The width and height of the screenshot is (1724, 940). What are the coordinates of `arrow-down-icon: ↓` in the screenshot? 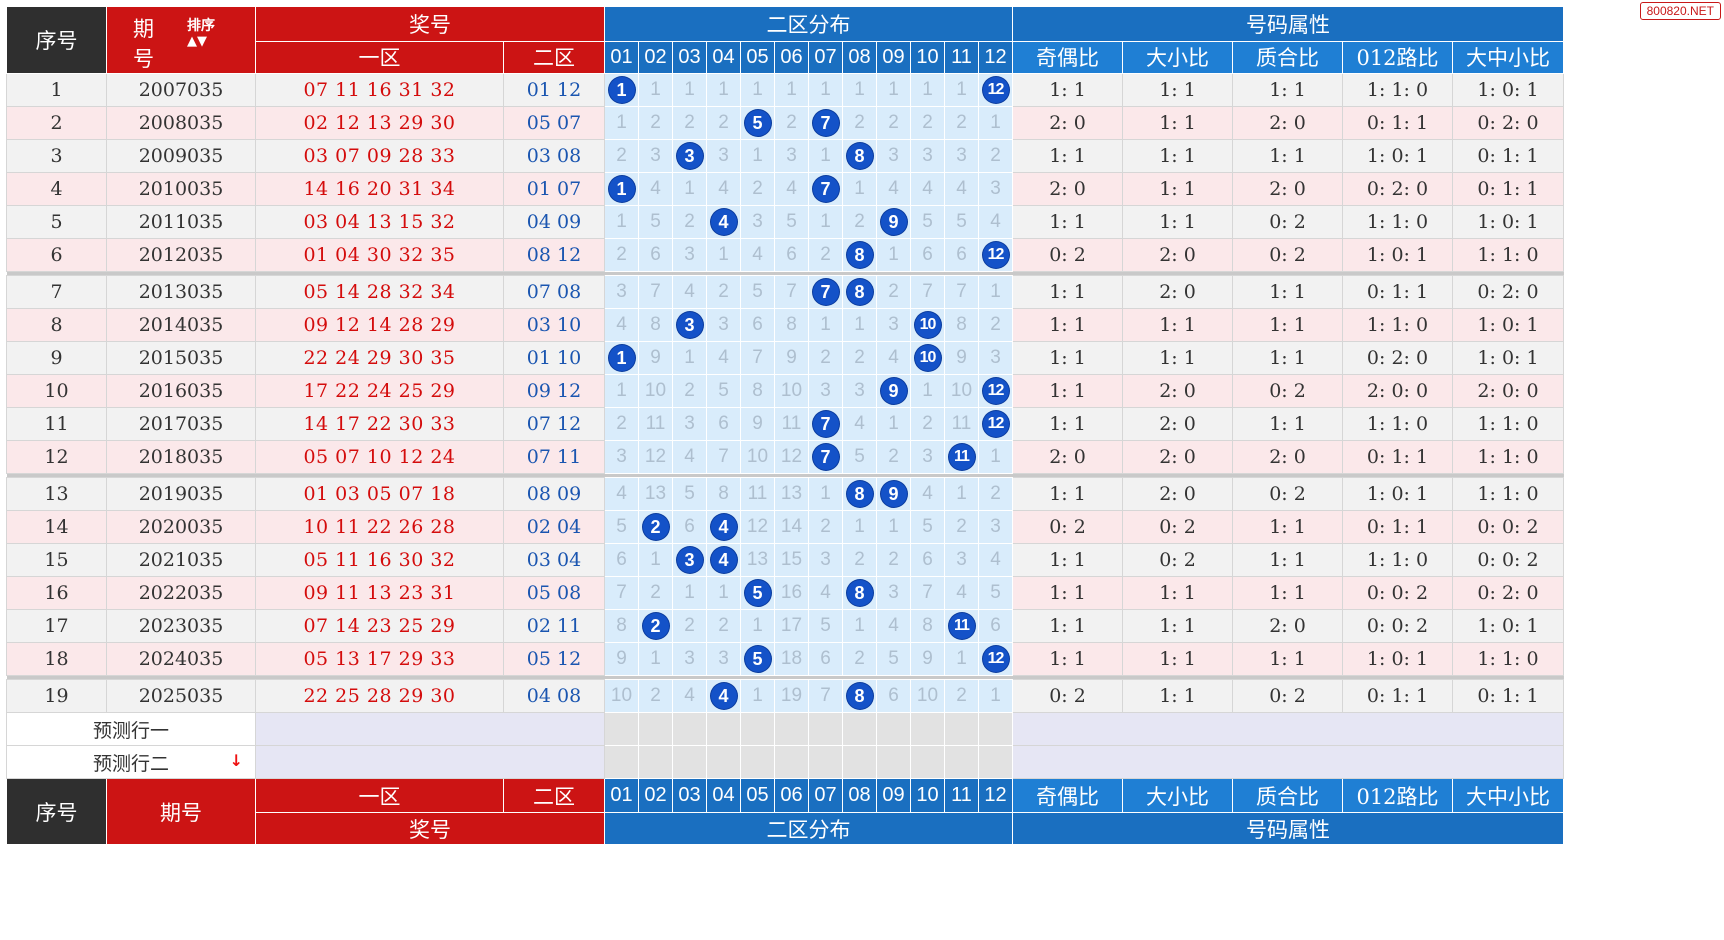 It's located at (236, 760).